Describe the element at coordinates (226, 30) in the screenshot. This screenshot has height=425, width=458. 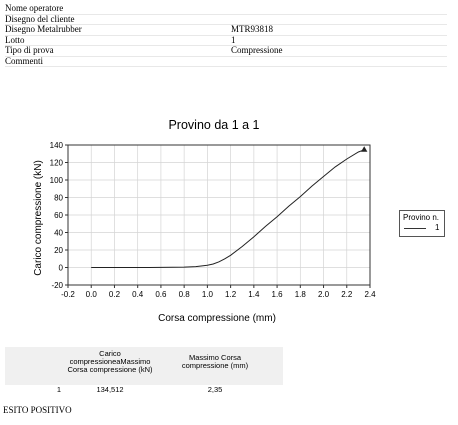
I see `info-row-metalrubber-drawing: Disegno Metalrubber MTR93818` at that location.